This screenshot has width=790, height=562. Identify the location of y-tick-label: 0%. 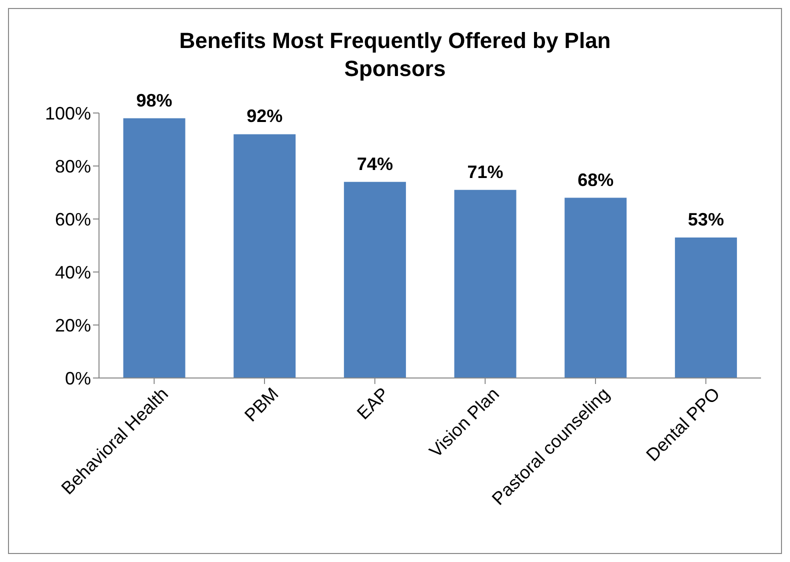
(77, 378).